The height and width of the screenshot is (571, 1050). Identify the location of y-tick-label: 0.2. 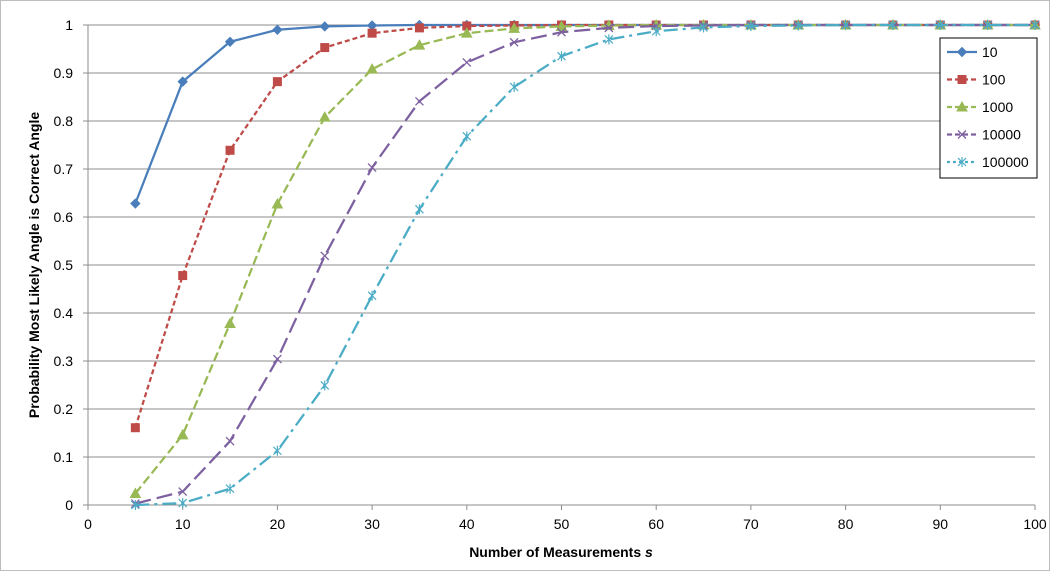
(64, 409).